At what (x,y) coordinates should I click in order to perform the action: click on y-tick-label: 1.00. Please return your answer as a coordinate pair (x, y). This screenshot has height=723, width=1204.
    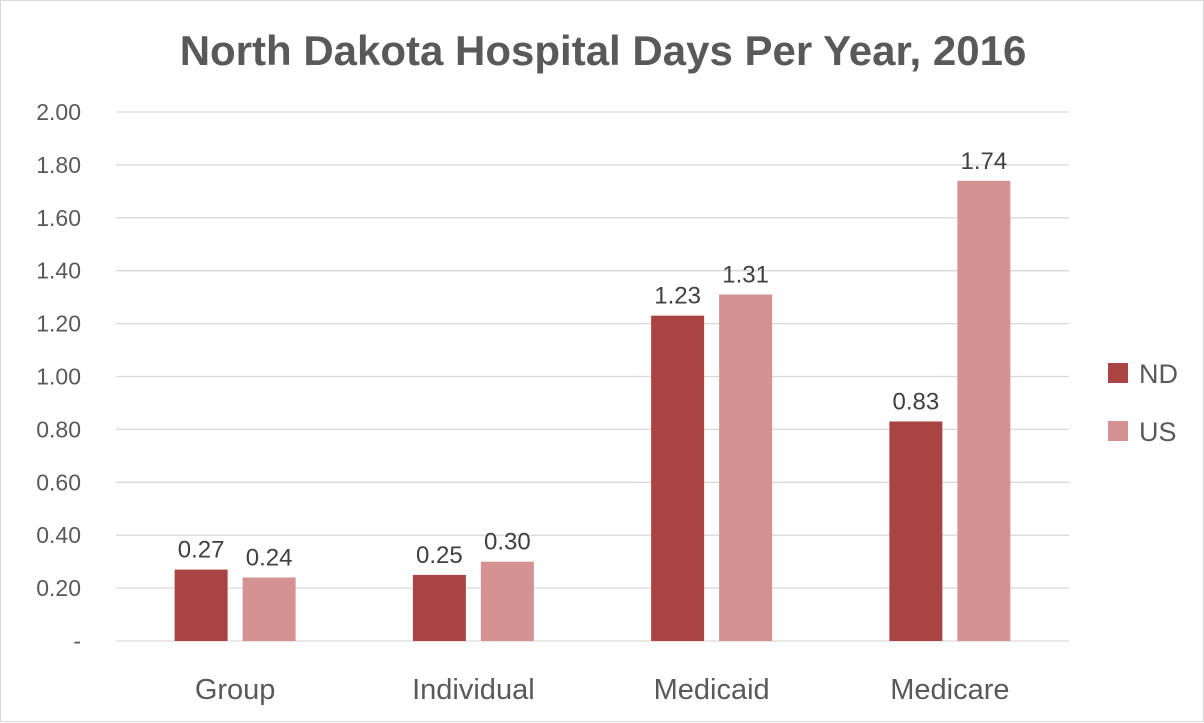
    Looking at the image, I should click on (58, 377).